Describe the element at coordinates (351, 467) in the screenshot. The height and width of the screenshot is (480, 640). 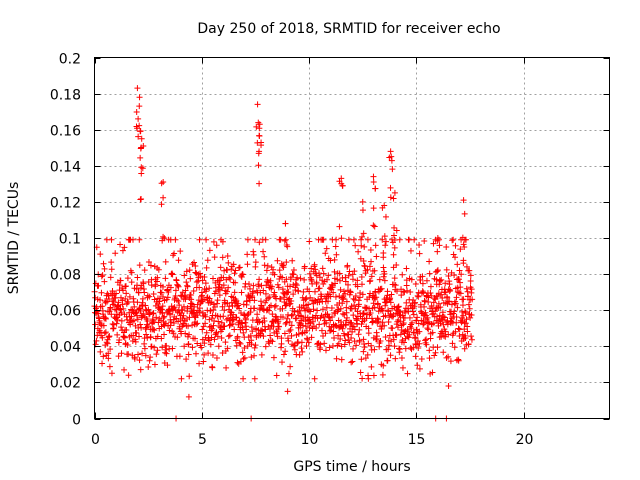
I see `x-axis-label: GPS time / hours` at that location.